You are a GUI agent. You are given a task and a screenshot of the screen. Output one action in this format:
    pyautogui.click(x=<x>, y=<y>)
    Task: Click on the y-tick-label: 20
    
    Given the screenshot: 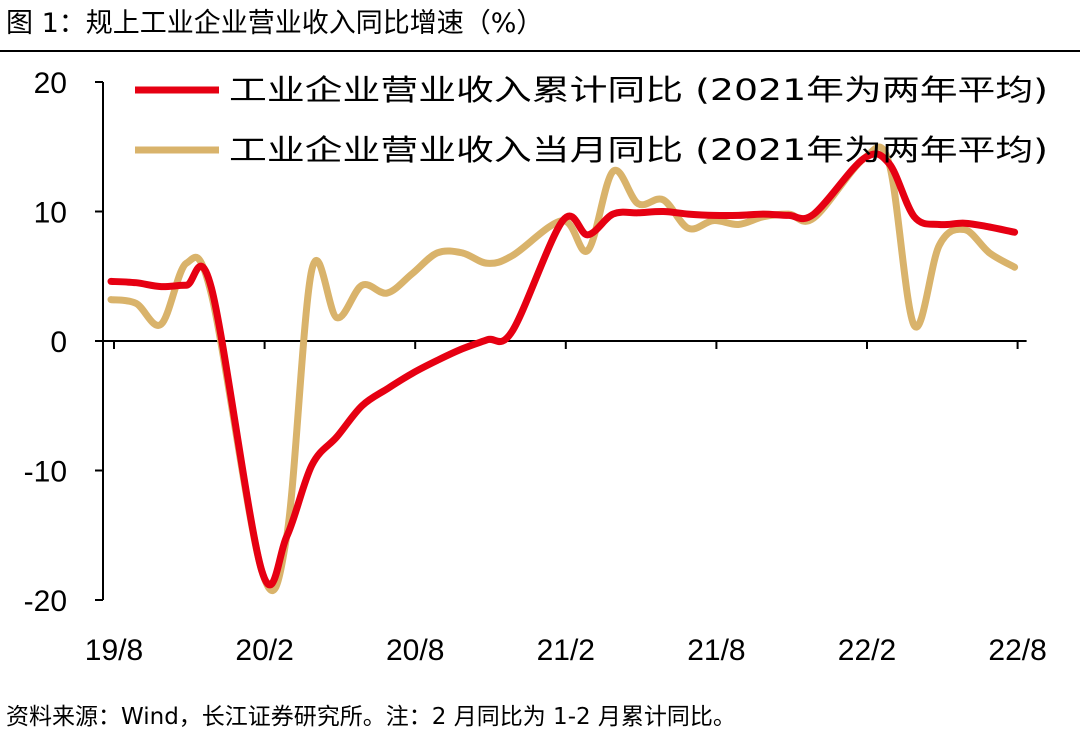 What is the action you would take?
    pyautogui.click(x=50, y=83)
    